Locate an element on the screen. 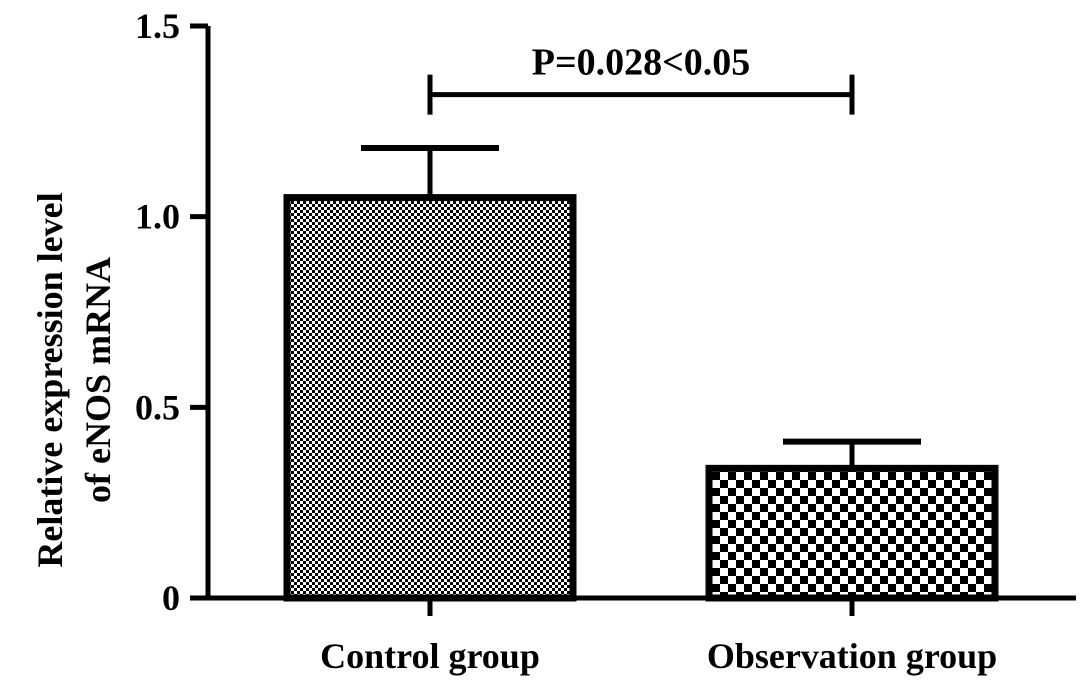  y-axis-title: Relative expression level of eNOS mRNA is located at coordinates (74, 379).